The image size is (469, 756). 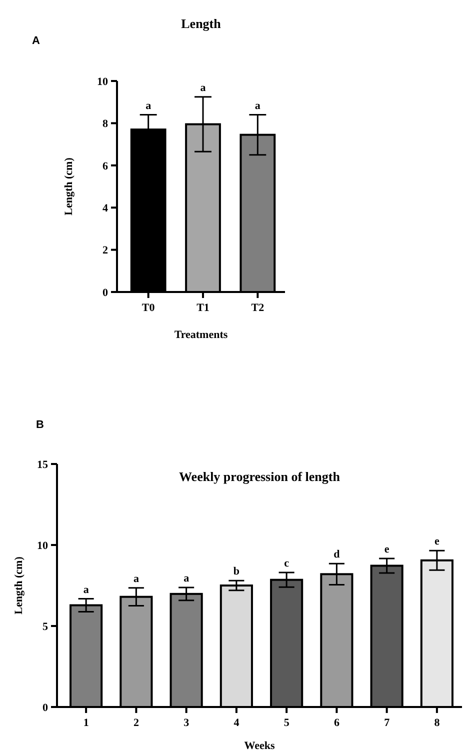 What do you see at coordinates (203, 308) in the screenshot?
I see `x-tick-label: T1` at bounding box center [203, 308].